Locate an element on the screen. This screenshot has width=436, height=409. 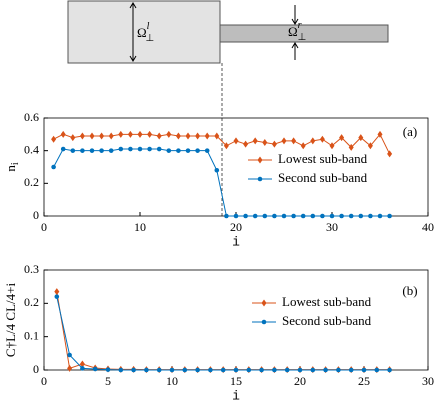
x-tick-label: 5 is located at coordinates (108, 381).